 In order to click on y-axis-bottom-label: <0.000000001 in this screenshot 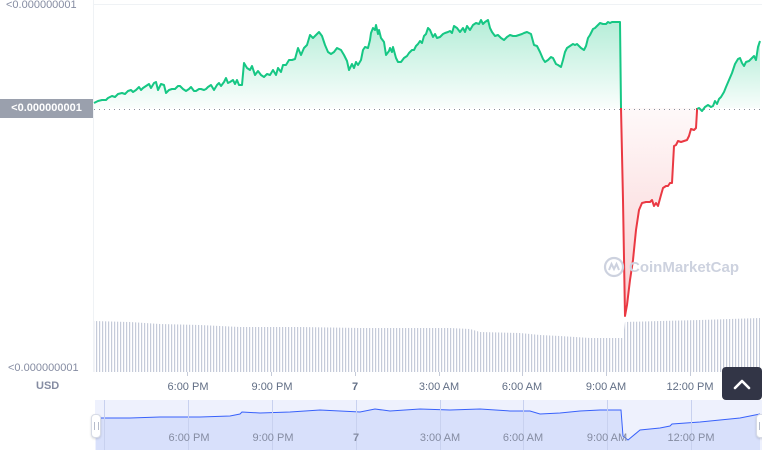, I will do `click(43, 368)`.